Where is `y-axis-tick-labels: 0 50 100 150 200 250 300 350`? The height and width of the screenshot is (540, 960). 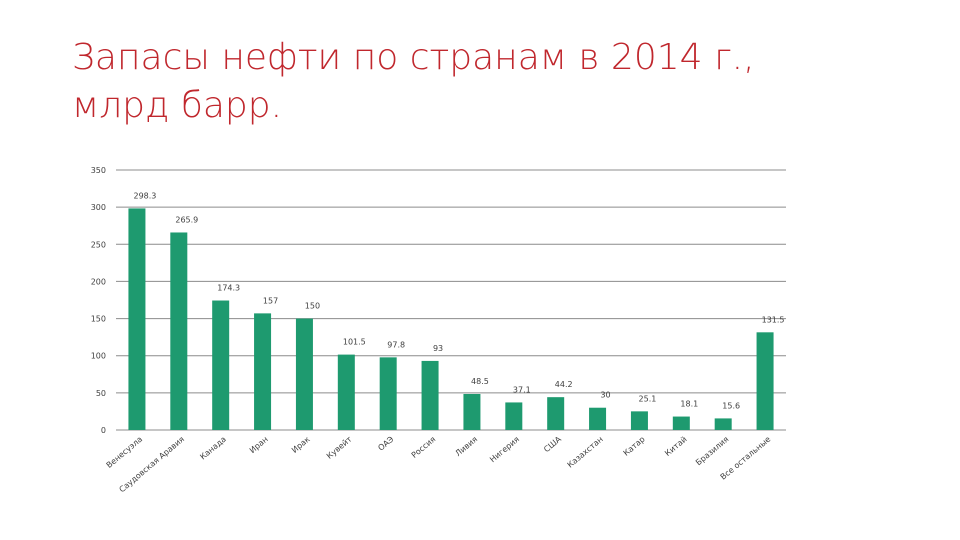 y-axis-tick-labels: 0 50 100 150 200 250 300 350 is located at coordinates (98, 300).